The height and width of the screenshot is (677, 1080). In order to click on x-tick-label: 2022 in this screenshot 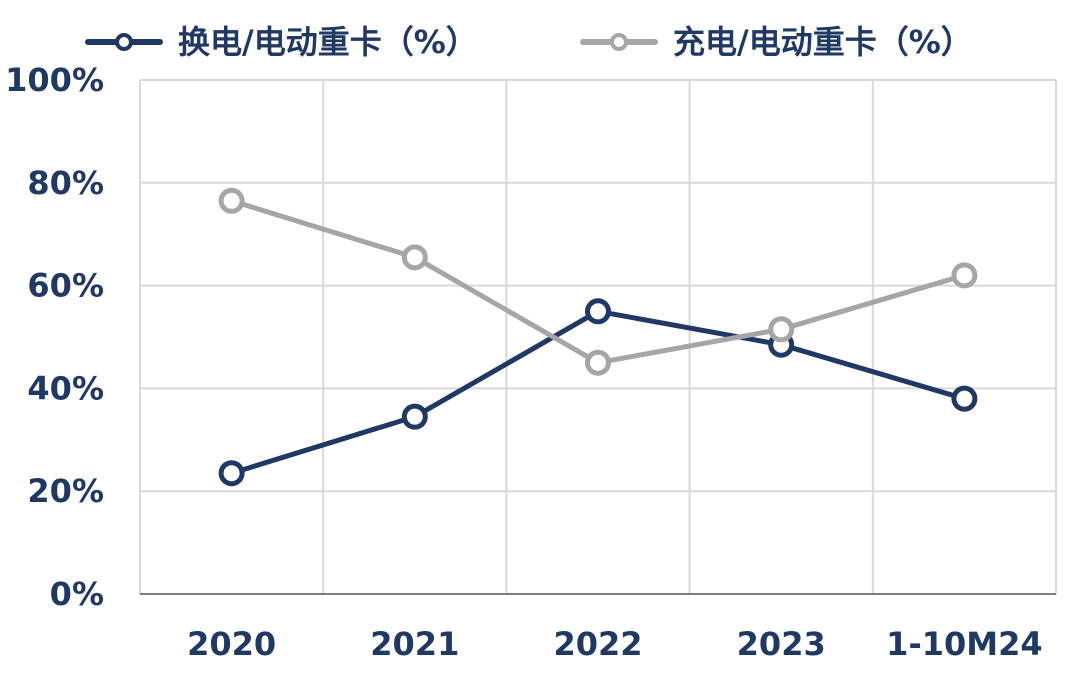, I will do `click(597, 644)`.